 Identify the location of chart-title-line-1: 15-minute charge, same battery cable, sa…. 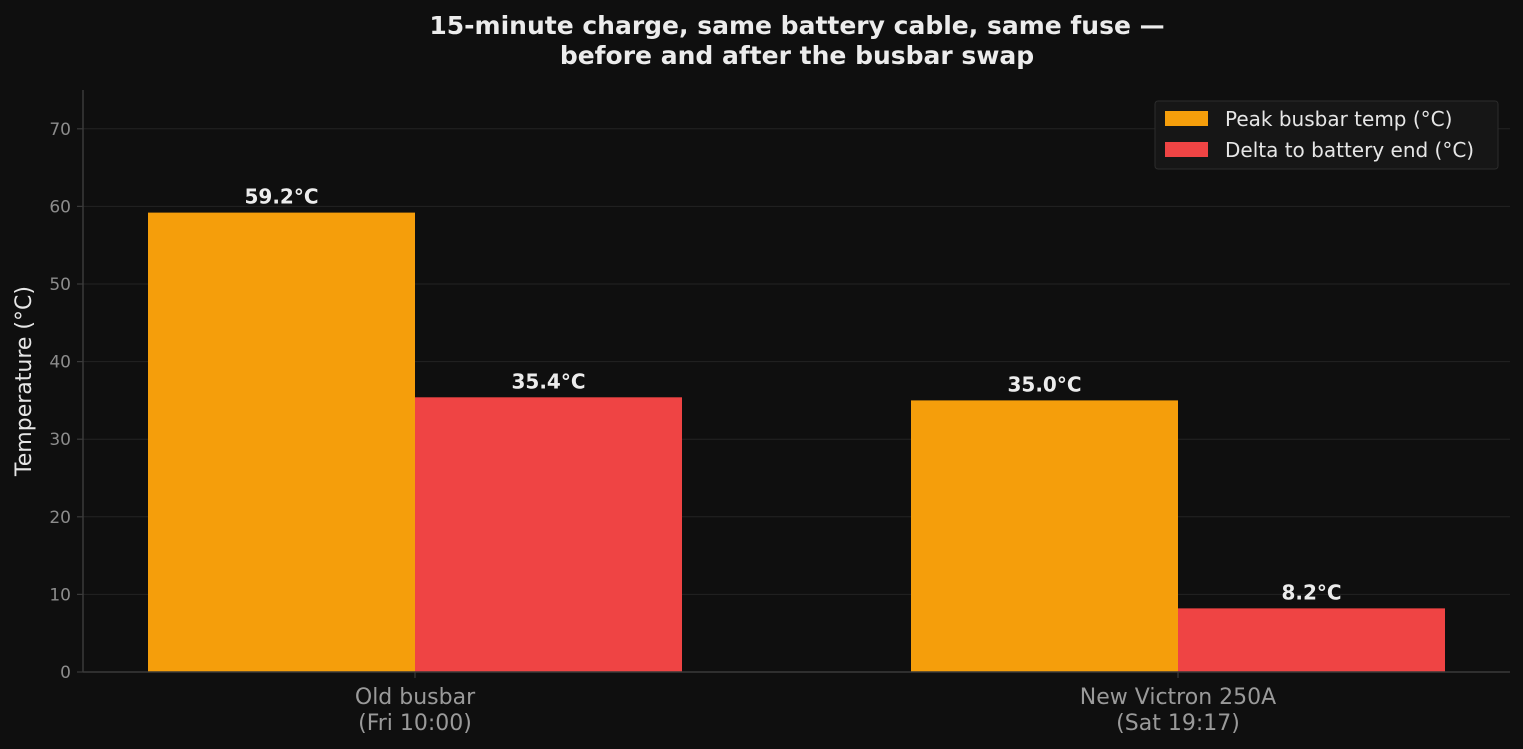
(796, 25).